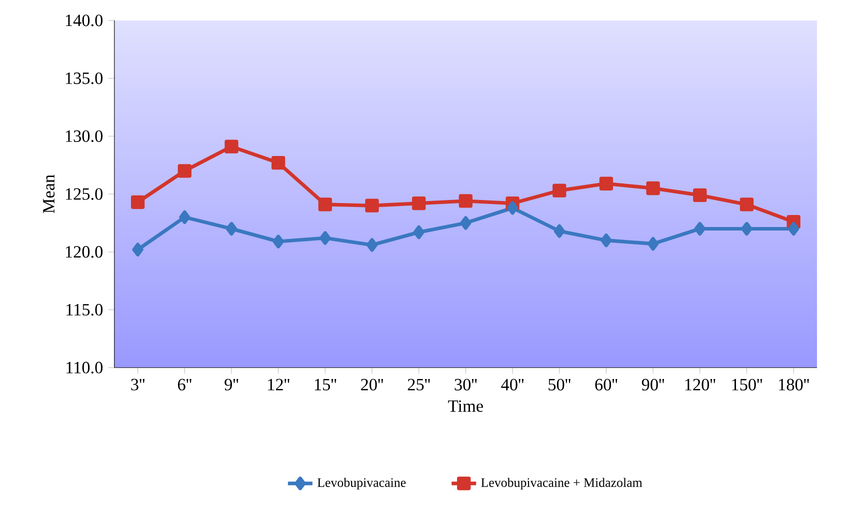  I want to click on x-tick-label: 60'', so click(606, 384).